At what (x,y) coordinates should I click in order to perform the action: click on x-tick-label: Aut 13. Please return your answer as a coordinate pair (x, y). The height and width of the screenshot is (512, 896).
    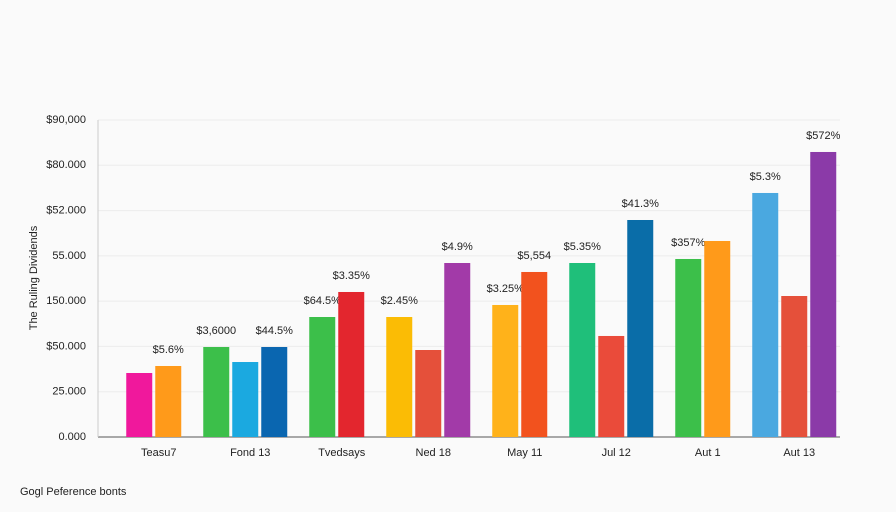
    Looking at the image, I should click on (799, 453).